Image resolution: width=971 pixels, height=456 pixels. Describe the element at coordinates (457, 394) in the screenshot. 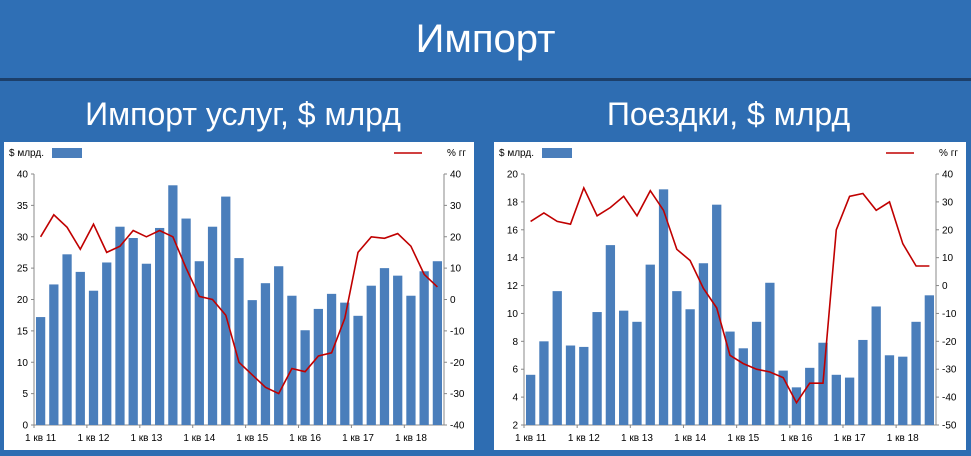

I see `right-tick-label: -30` at that location.